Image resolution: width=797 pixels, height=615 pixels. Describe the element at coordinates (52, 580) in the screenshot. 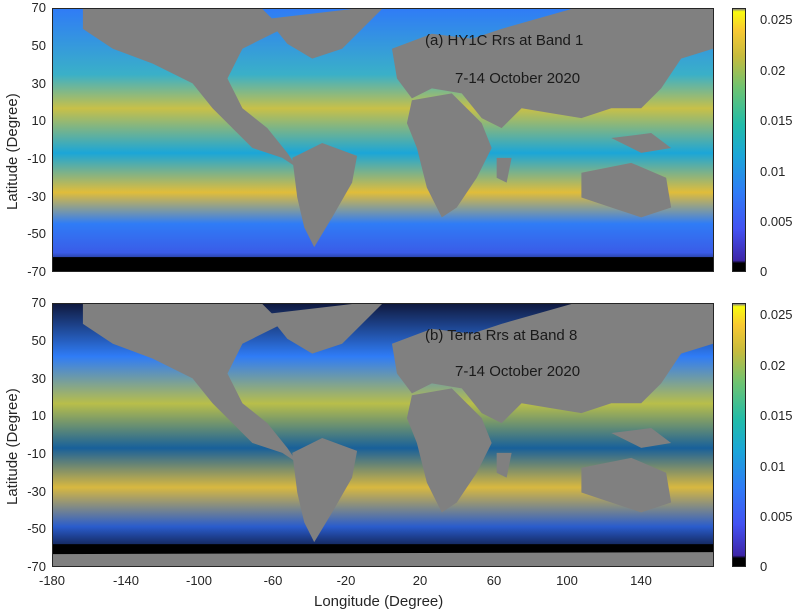

I see `xtick: -180` at that location.